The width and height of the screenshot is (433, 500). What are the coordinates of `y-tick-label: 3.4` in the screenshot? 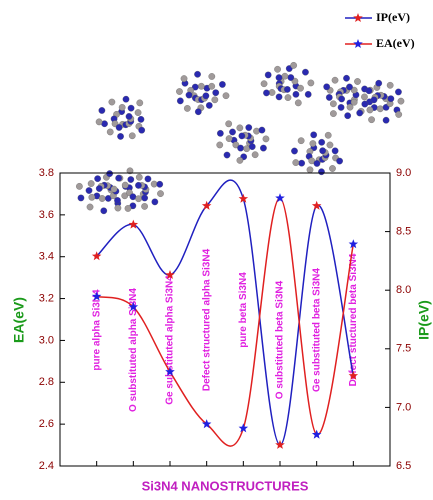 It's located at (46, 257).